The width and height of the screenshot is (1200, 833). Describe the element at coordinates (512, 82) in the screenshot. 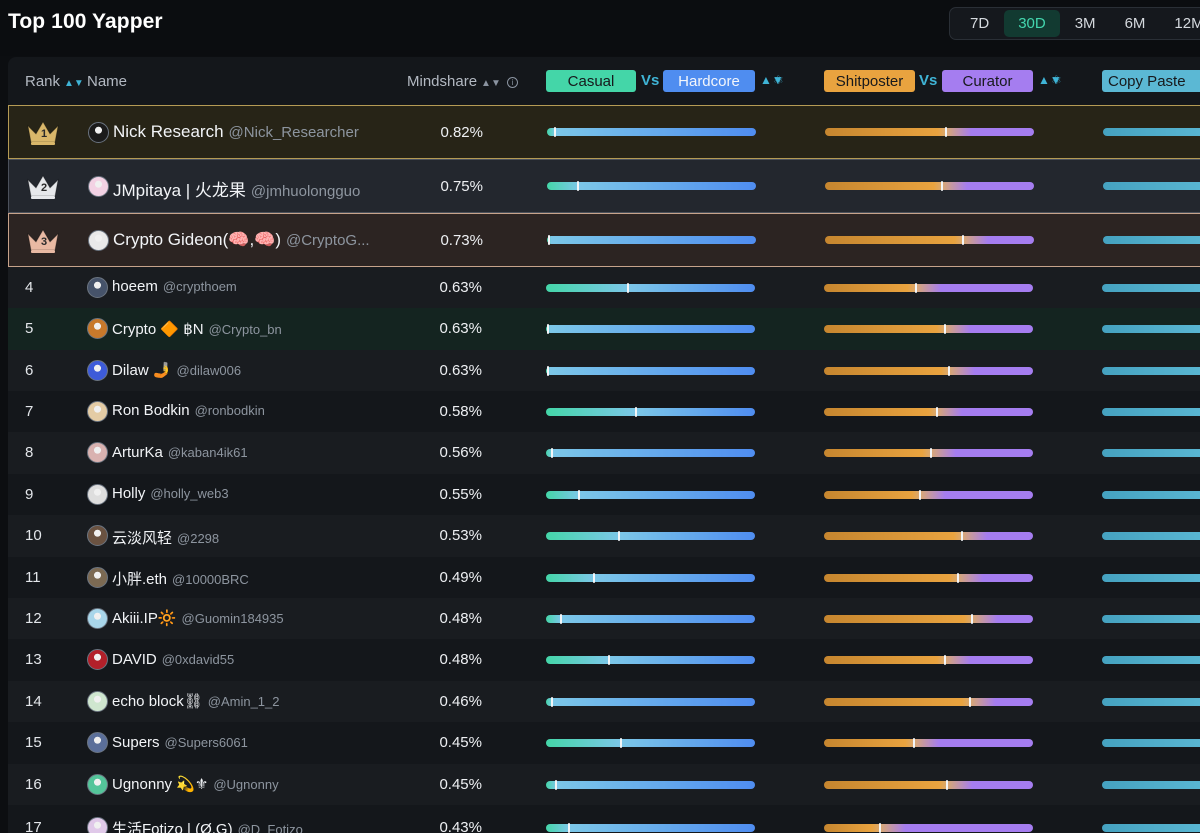

I see `info-icon: i` at that location.